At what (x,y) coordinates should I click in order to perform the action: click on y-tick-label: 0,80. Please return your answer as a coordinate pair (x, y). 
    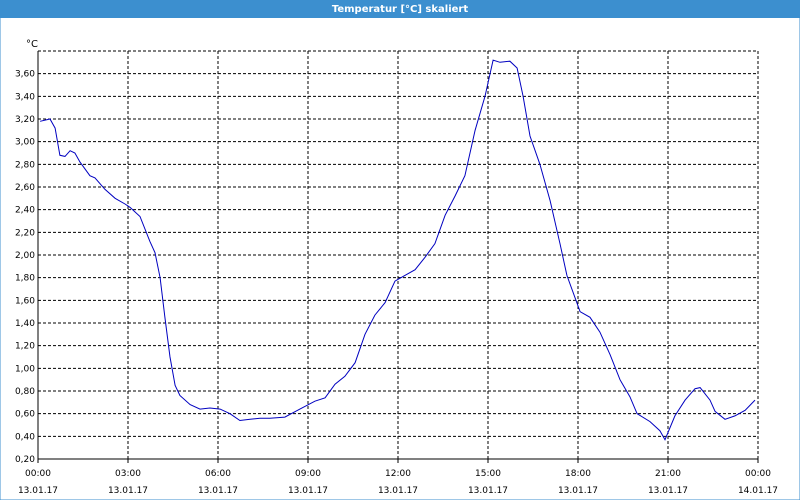
    Looking at the image, I should click on (25, 392).